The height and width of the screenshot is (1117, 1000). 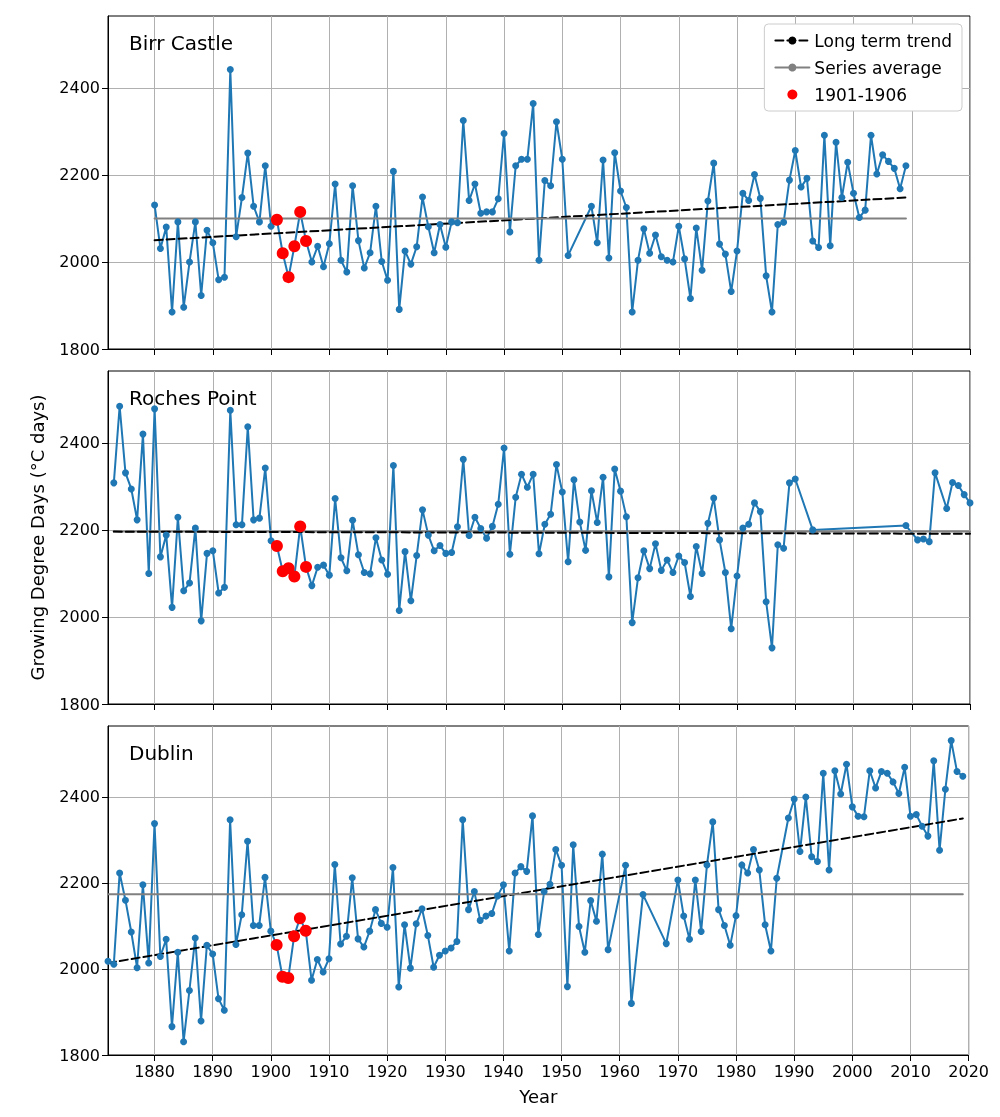 What do you see at coordinates (852, 1071) in the screenshot?
I see `x-tick-label: 2000` at bounding box center [852, 1071].